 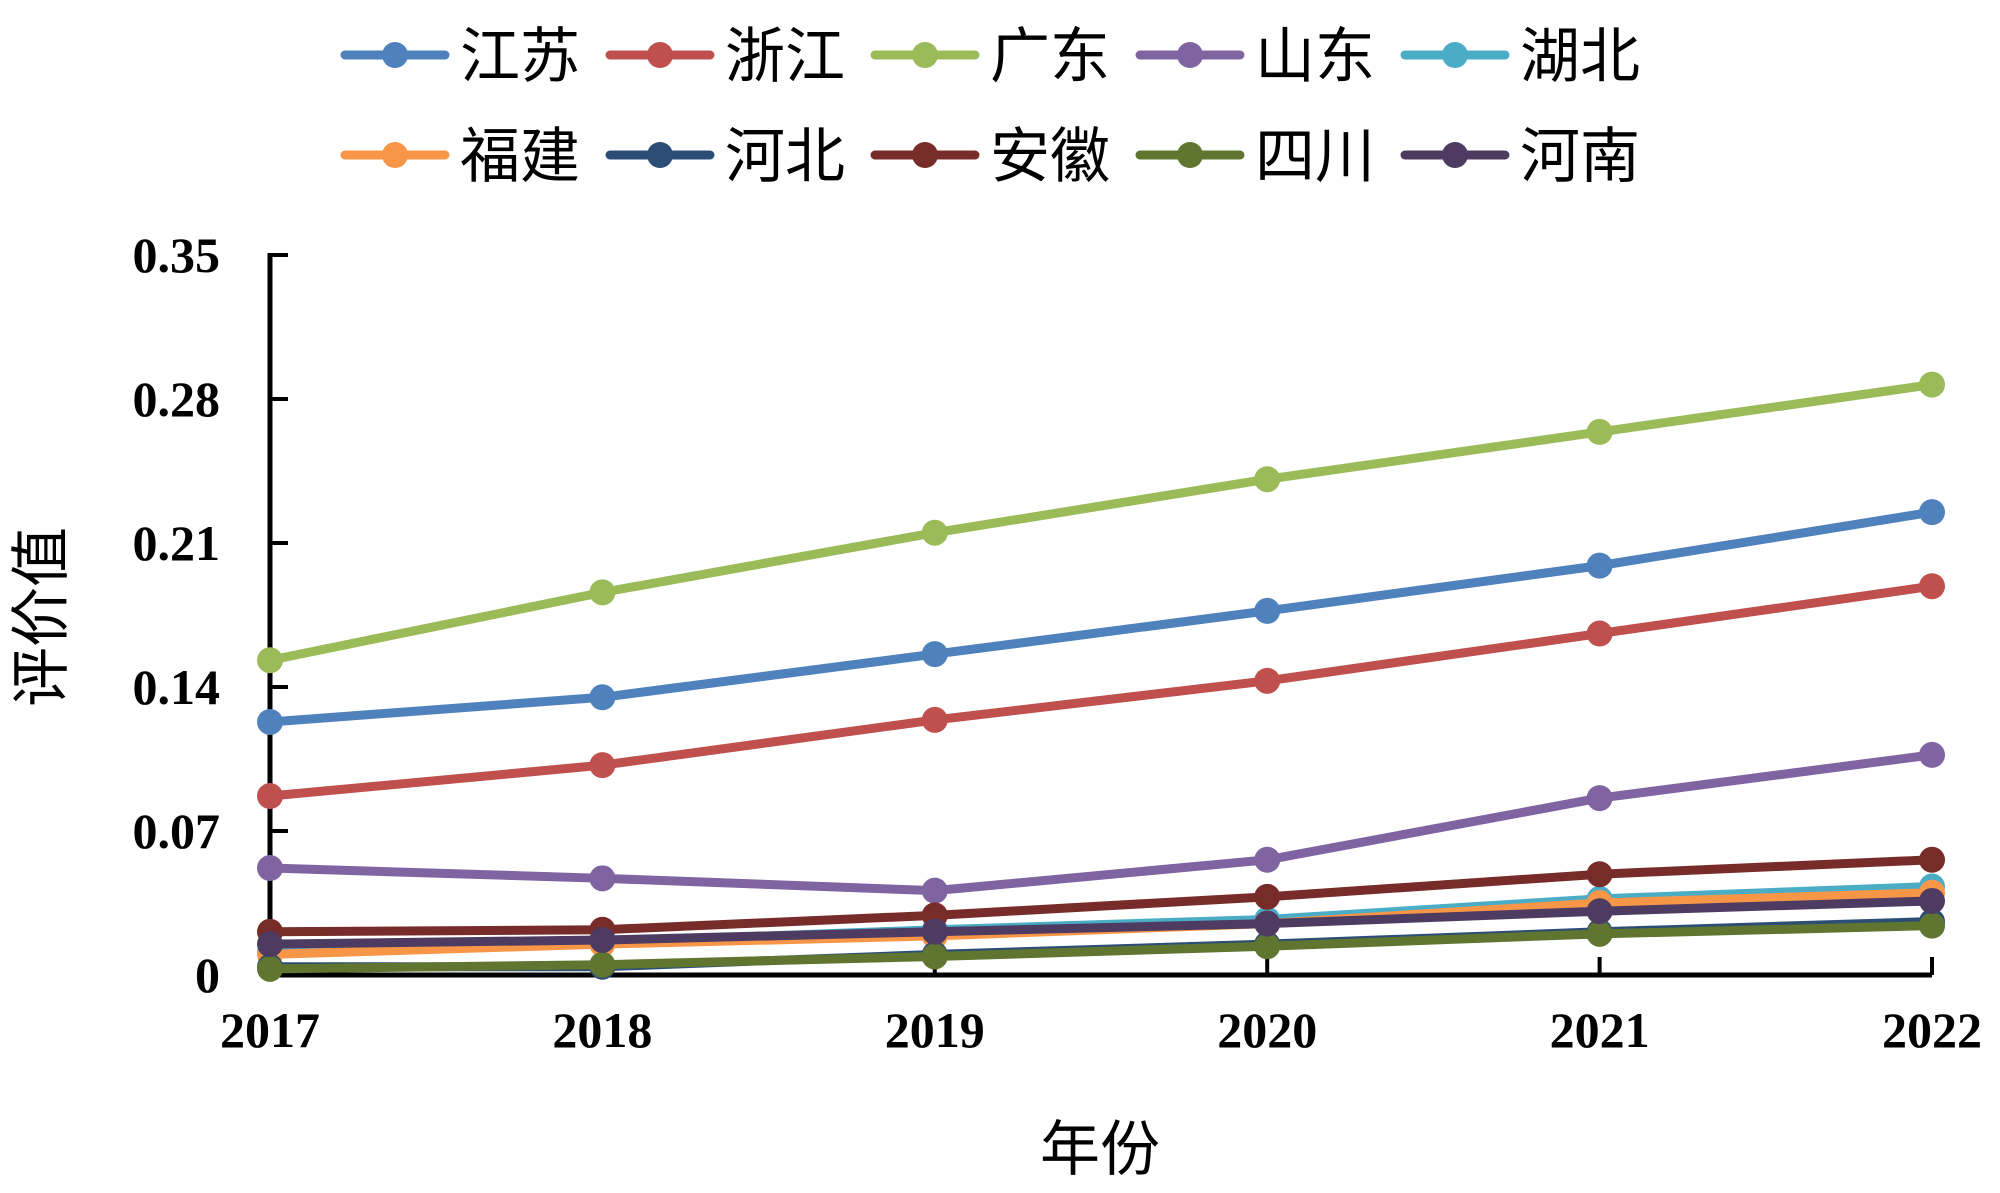 I want to click on y-axis-title: 评价值, so click(x=42, y=617).